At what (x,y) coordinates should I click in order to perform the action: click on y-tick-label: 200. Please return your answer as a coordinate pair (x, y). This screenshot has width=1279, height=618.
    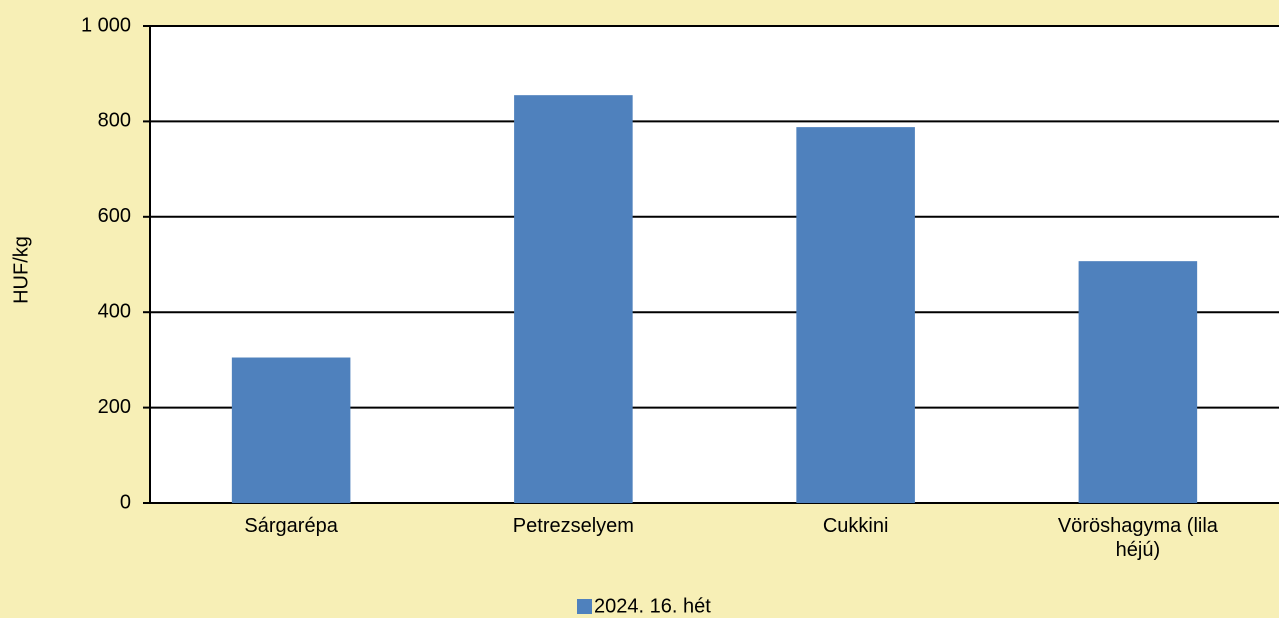
    Looking at the image, I should click on (114, 407).